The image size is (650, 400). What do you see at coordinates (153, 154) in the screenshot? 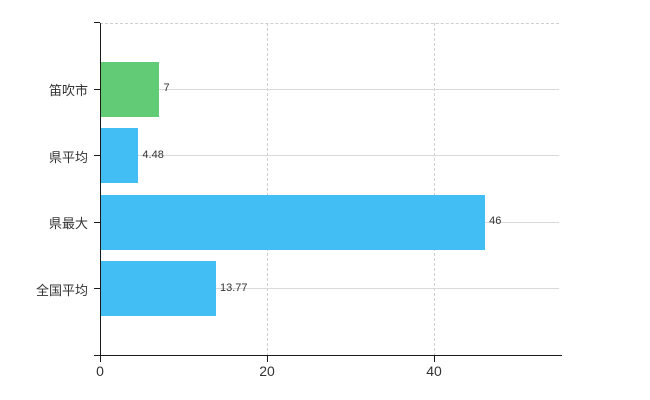
I see `value-label: 4.48` at bounding box center [153, 154].